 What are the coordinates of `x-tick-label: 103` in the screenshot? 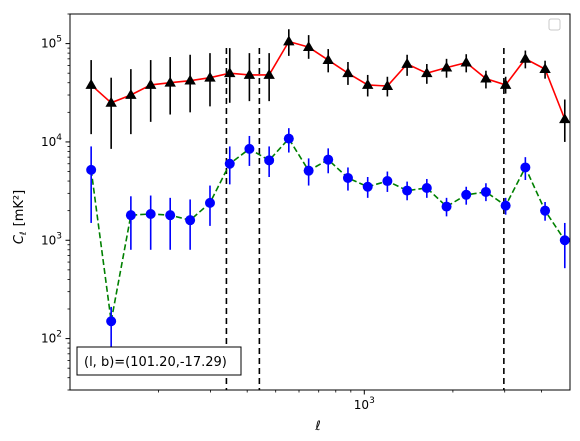 It's located at (364, 404).